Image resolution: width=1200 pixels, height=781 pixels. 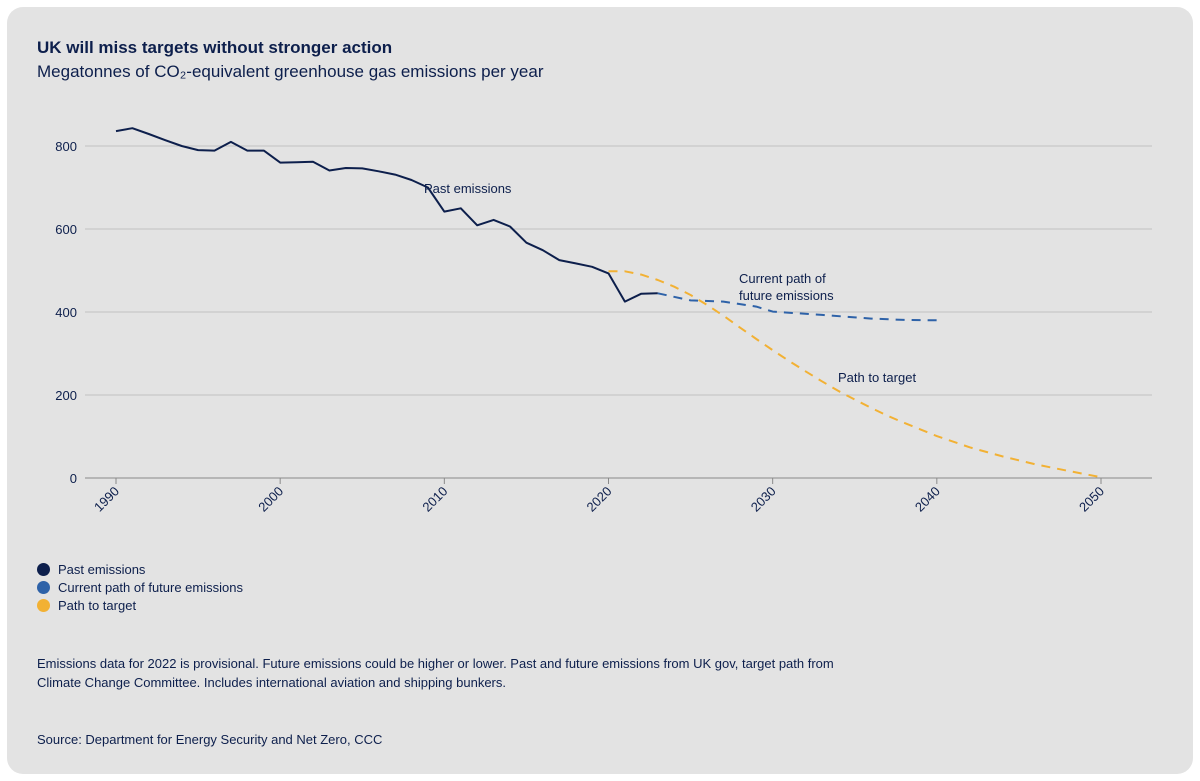 What do you see at coordinates (434, 499) in the screenshot?
I see `x-tick-label: 2010` at bounding box center [434, 499].